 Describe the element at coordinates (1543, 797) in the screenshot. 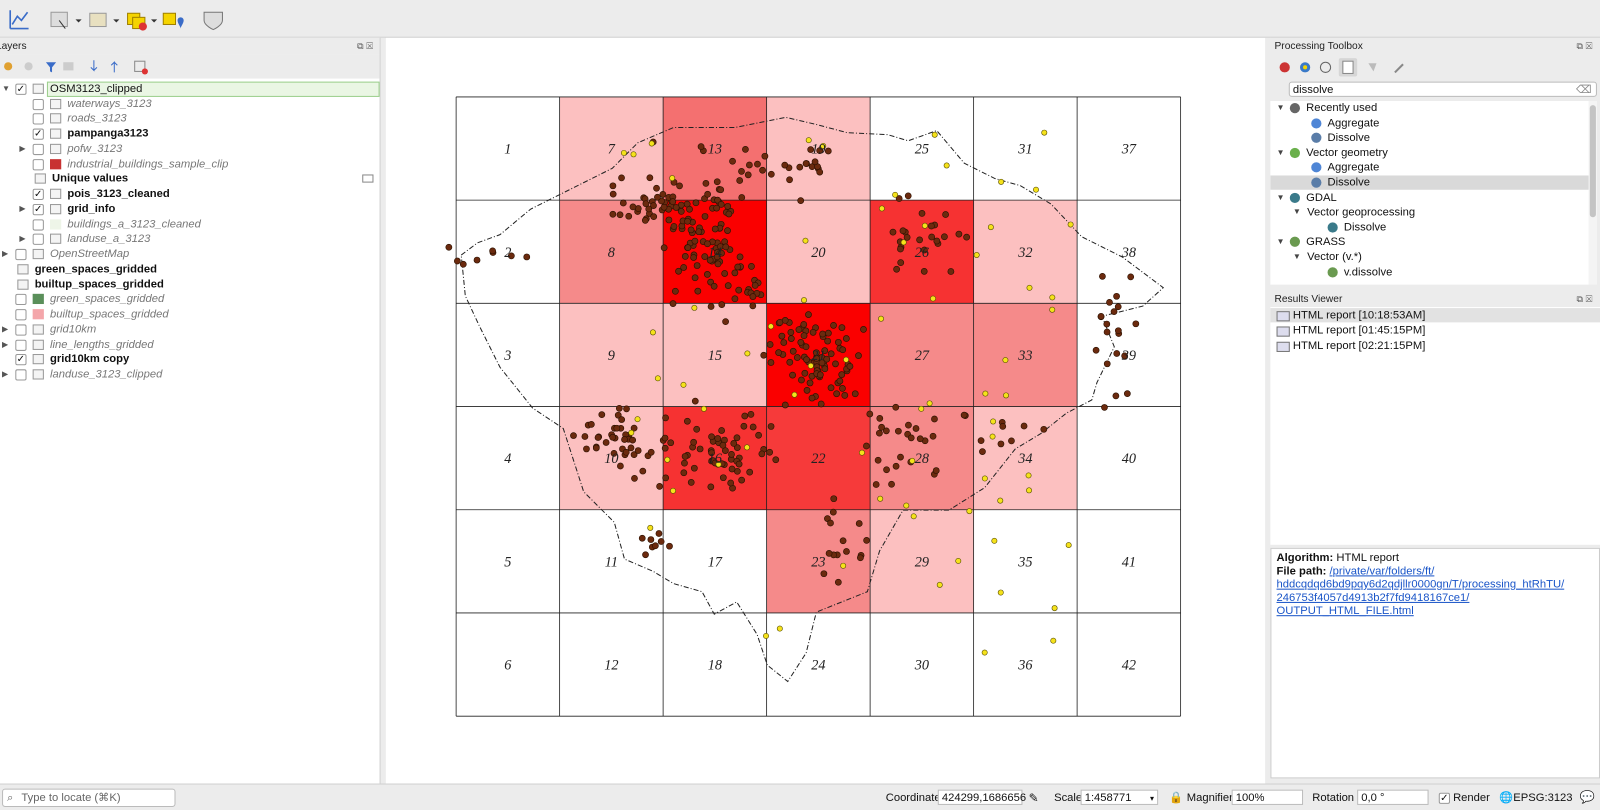

I see `crs-label: EPSG:3123` at that location.